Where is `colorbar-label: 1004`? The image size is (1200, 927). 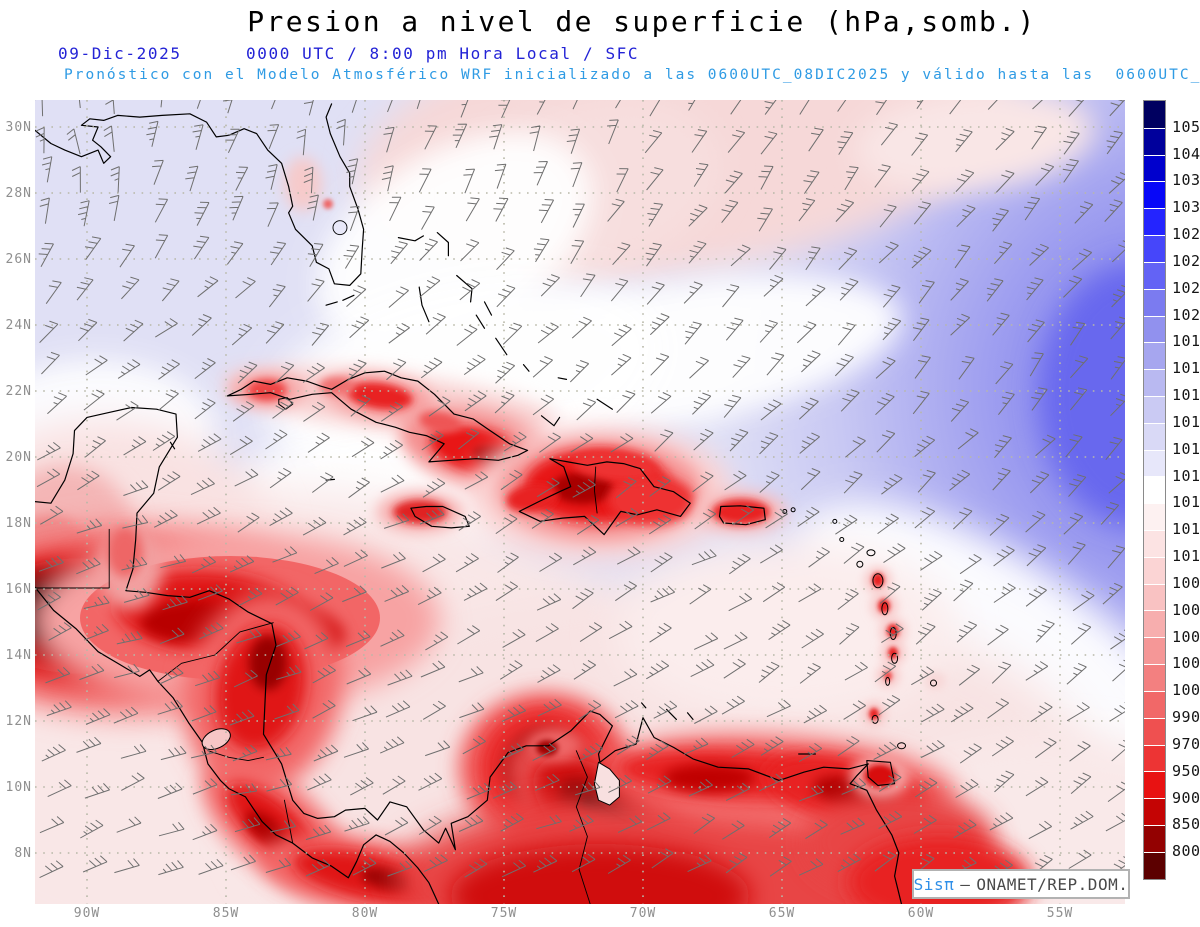 colorbar-label: 1004 is located at coordinates (1186, 636).